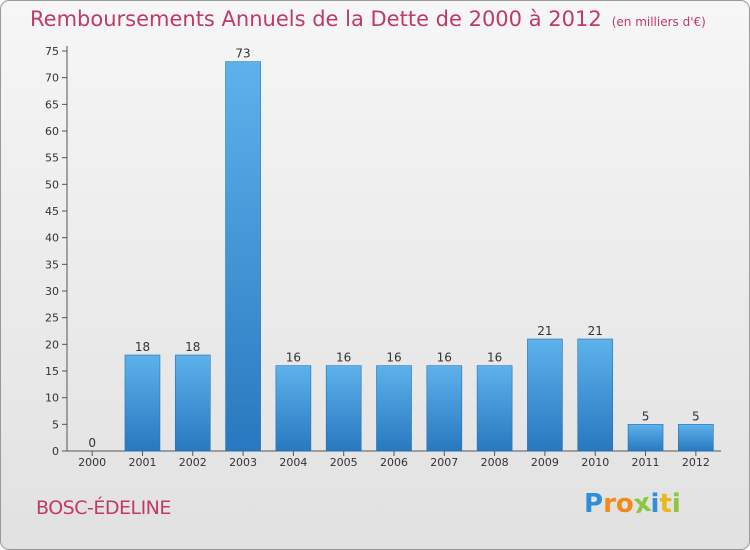 The width and height of the screenshot is (750, 550). What do you see at coordinates (52, 131) in the screenshot?
I see `y-tick-label: 60` at bounding box center [52, 131].